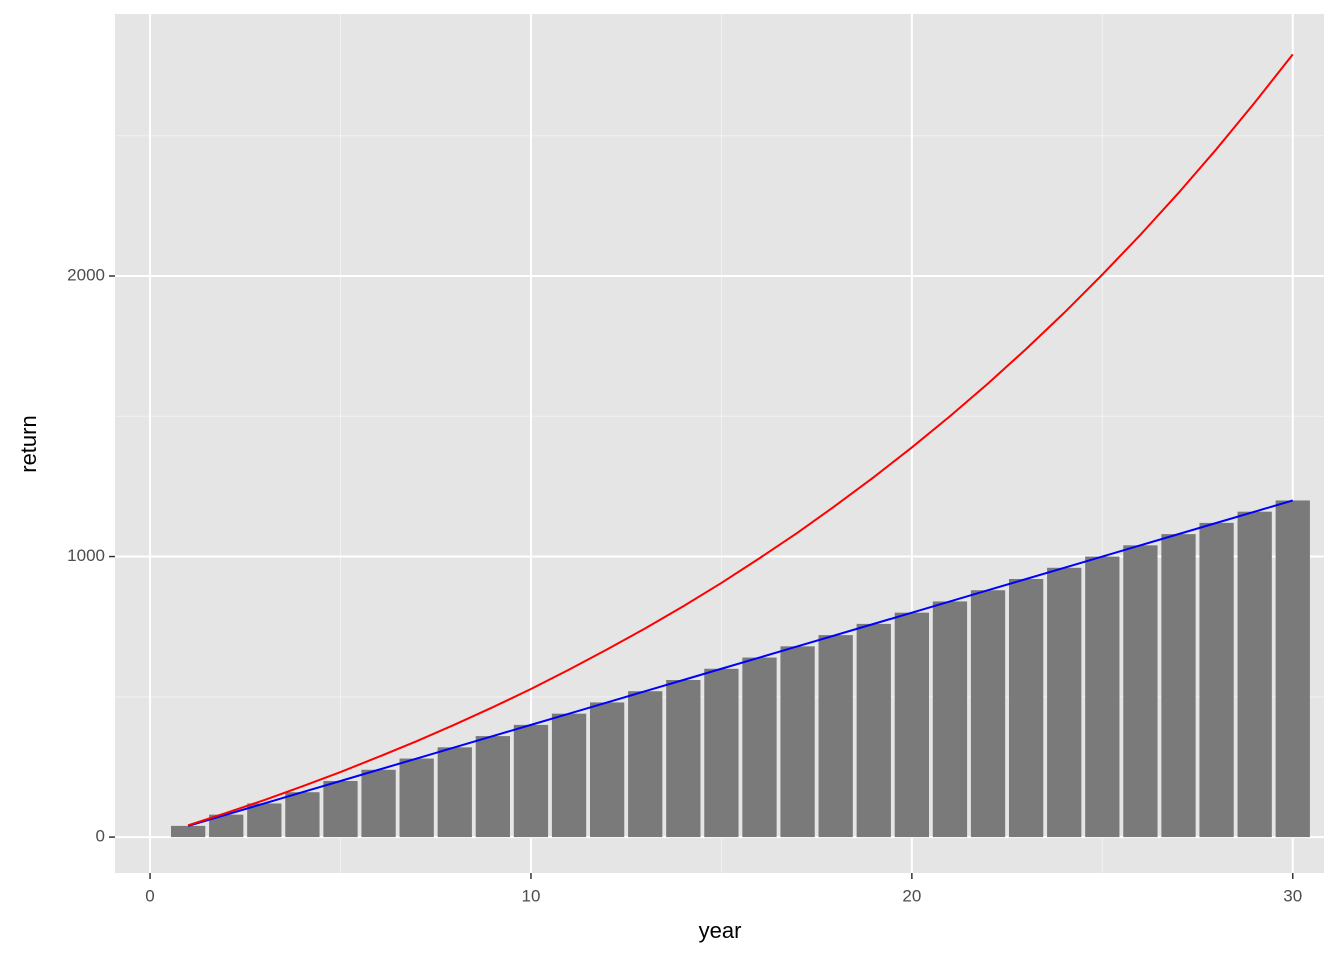 The image size is (1344, 960). What do you see at coordinates (86, 555) in the screenshot?
I see `y-tick-label: 1000` at bounding box center [86, 555].